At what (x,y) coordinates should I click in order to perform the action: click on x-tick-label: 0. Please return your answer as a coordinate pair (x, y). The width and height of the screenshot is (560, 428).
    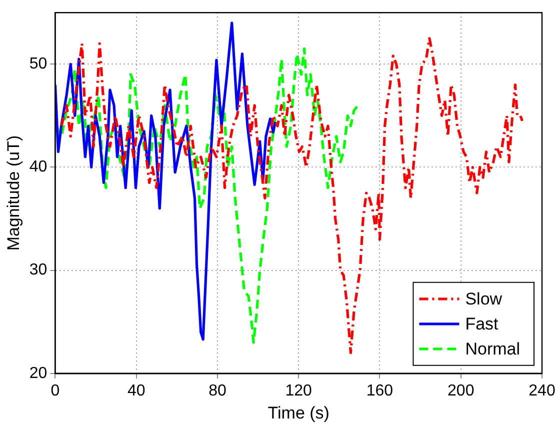
    Looking at the image, I should click on (55, 391).